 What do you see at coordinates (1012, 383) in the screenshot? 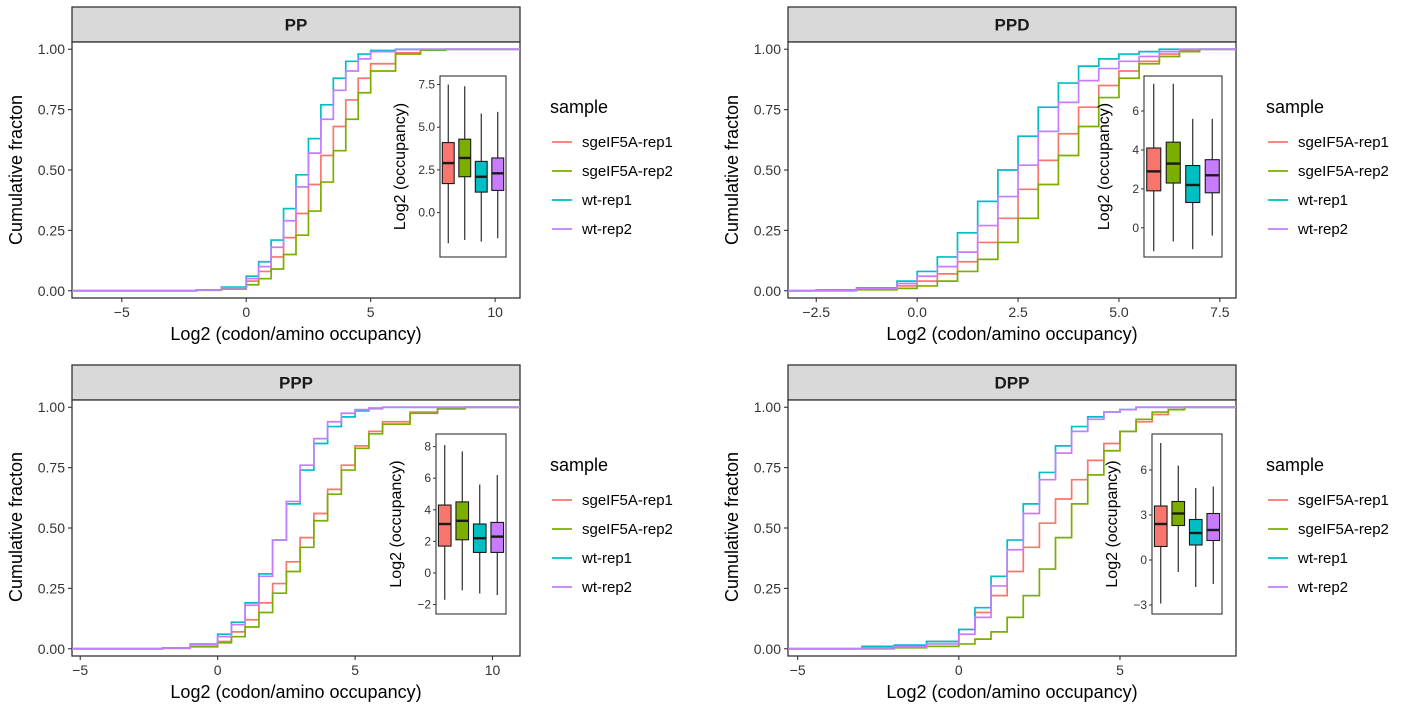
I see `facet-strip-label: DPP` at bounding box center [1012, 383].